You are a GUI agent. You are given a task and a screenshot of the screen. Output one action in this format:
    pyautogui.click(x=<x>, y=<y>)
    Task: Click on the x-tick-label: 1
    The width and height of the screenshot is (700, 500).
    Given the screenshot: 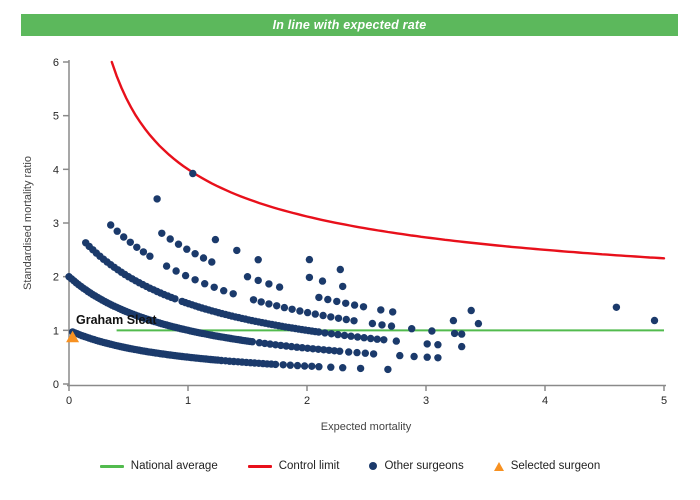 What is the action you would take?
    pyautogui.click(x=188, y=401)
    